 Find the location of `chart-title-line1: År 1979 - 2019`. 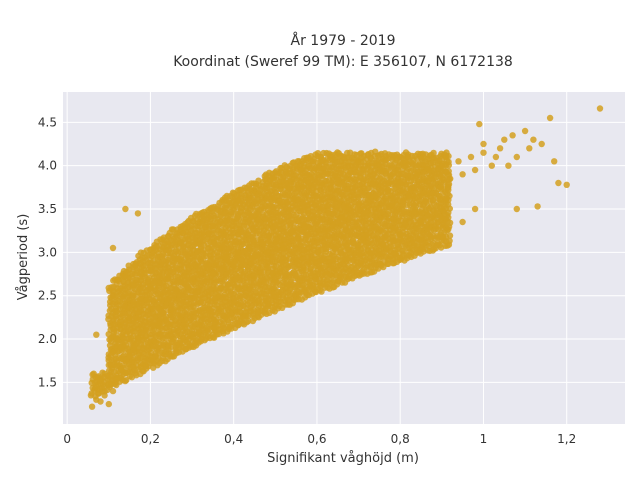

chart-title-line1: År 1979 - 2019 is located at coordinates (343, 40).